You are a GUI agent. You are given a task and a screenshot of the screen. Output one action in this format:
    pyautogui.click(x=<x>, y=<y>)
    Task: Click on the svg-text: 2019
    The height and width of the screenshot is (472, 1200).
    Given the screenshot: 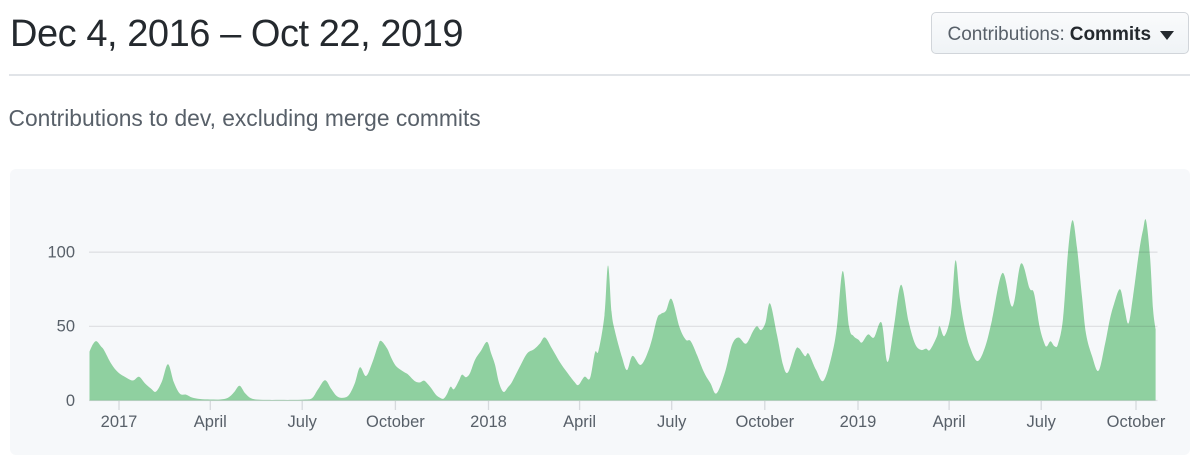 What is the action you would take?
    pyautogui.click(x=858, y=422)
    